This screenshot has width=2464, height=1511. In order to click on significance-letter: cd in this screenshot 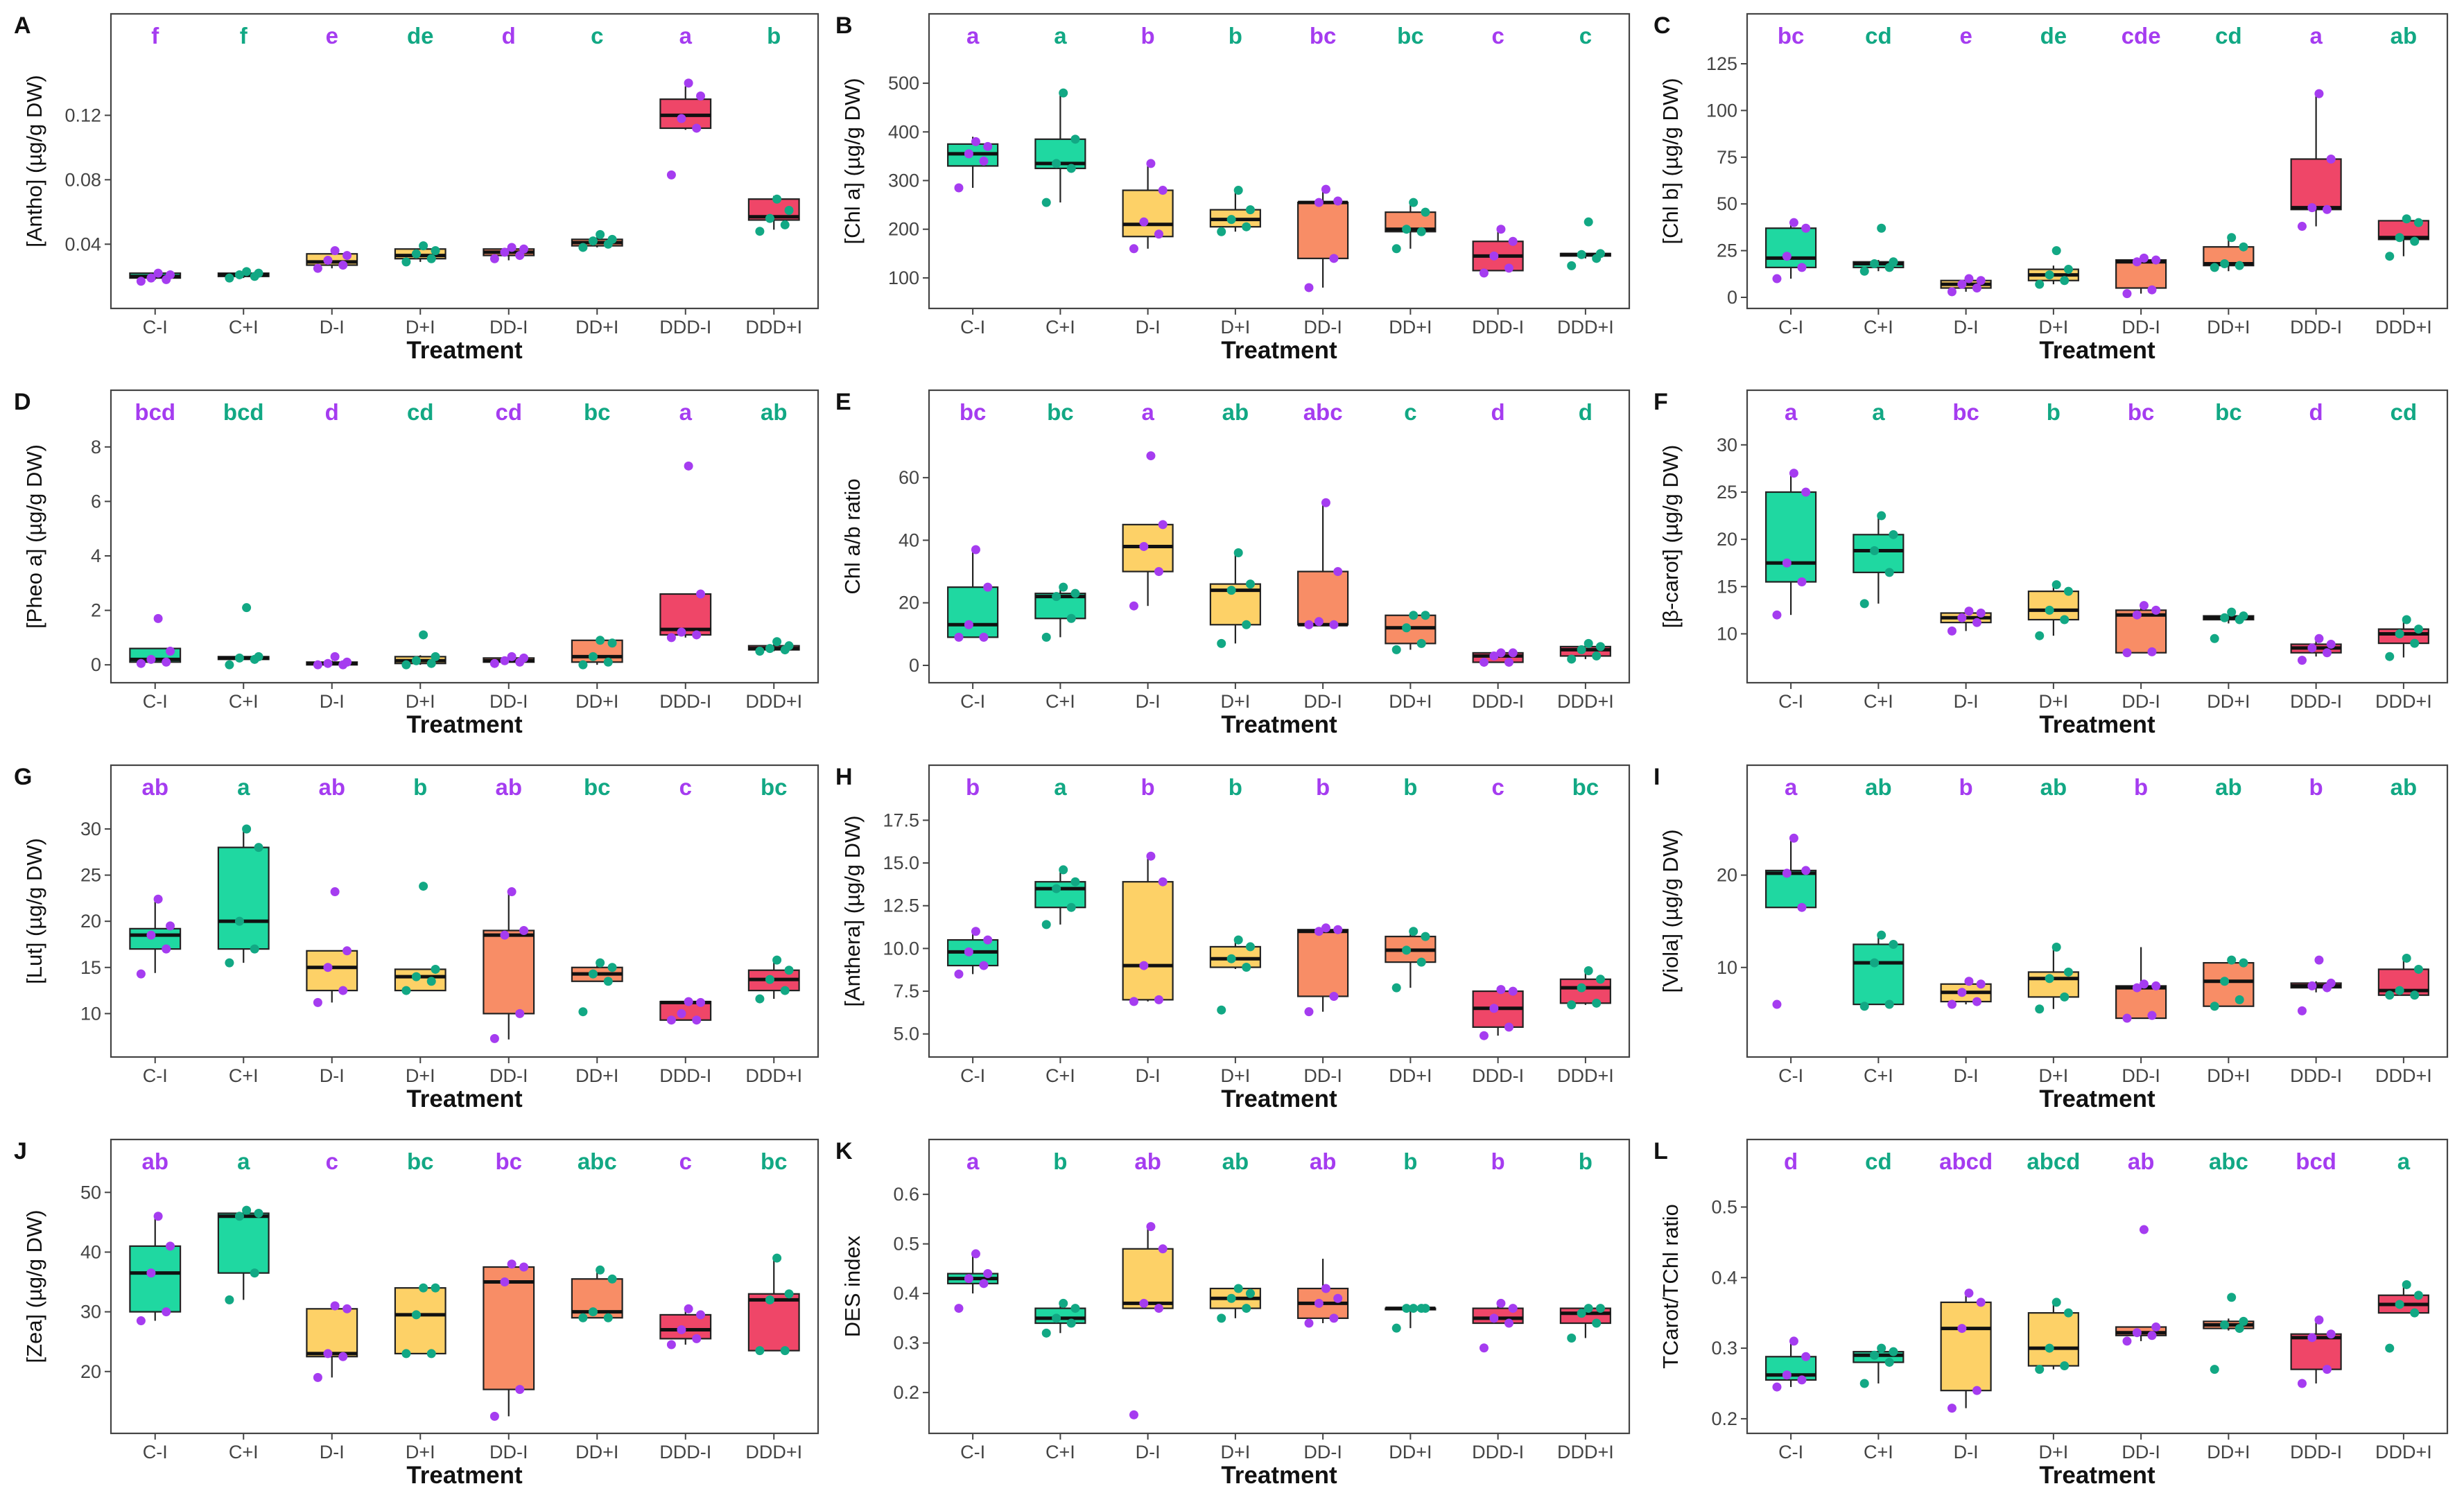, I will do `click(420, 412)`.